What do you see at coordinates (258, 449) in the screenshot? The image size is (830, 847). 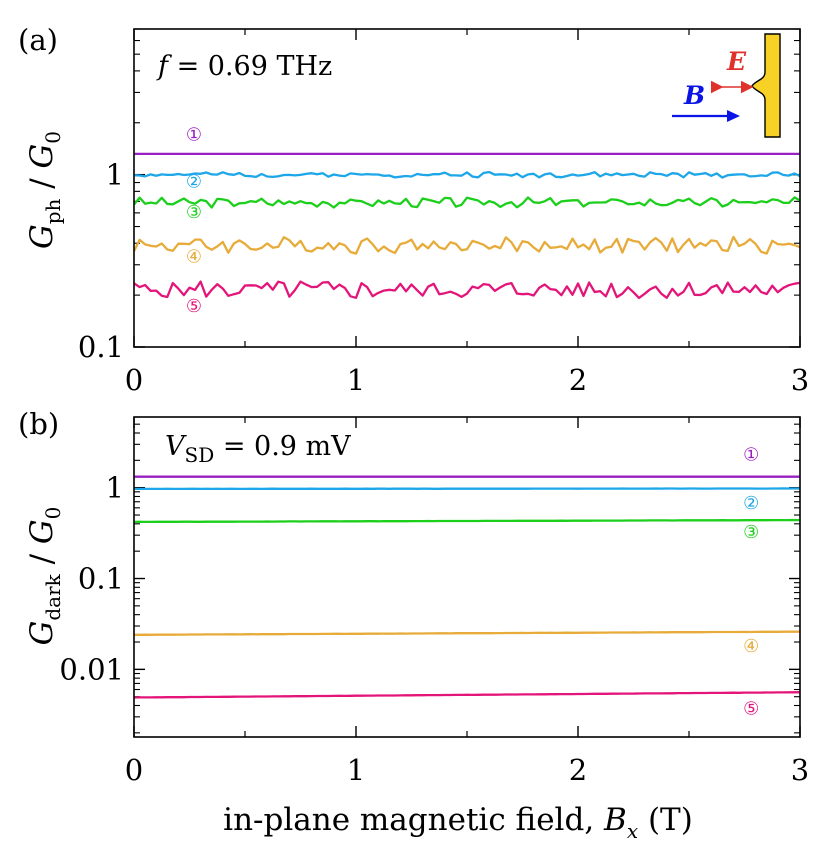 I see `panel-b-annotation: VSD = 0.9 mV` at bounding box center [258, 449].